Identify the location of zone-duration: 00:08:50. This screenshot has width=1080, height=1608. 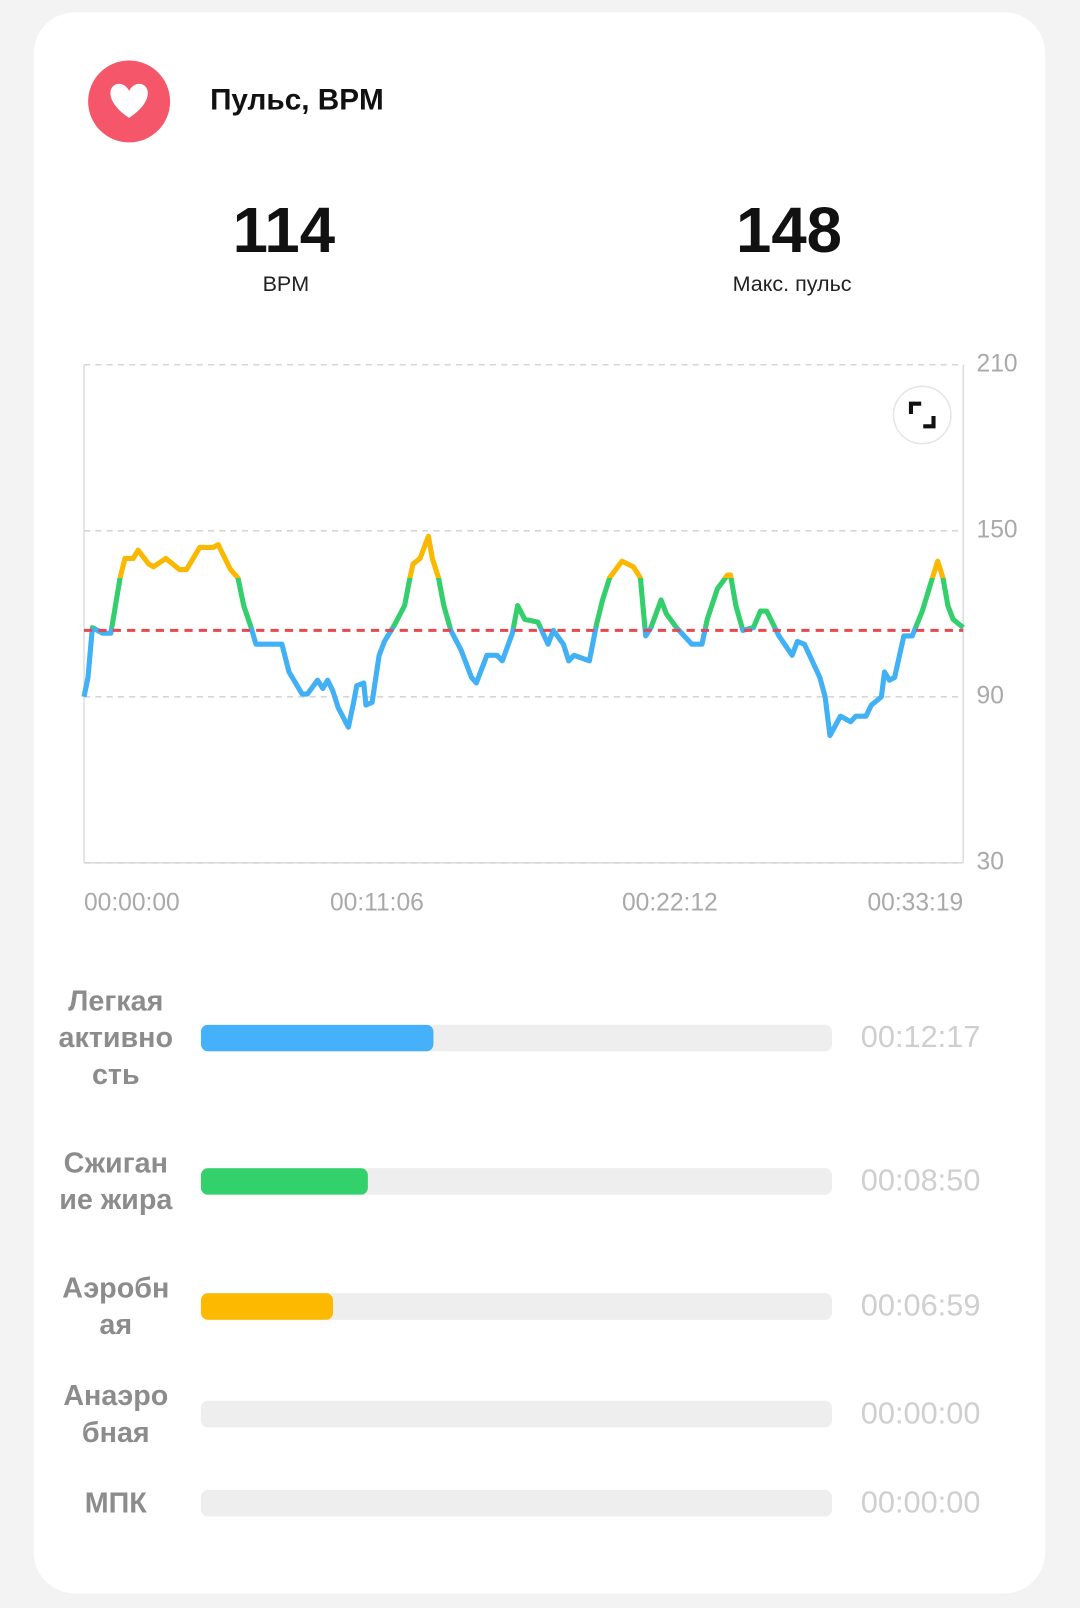
(920, 1181).